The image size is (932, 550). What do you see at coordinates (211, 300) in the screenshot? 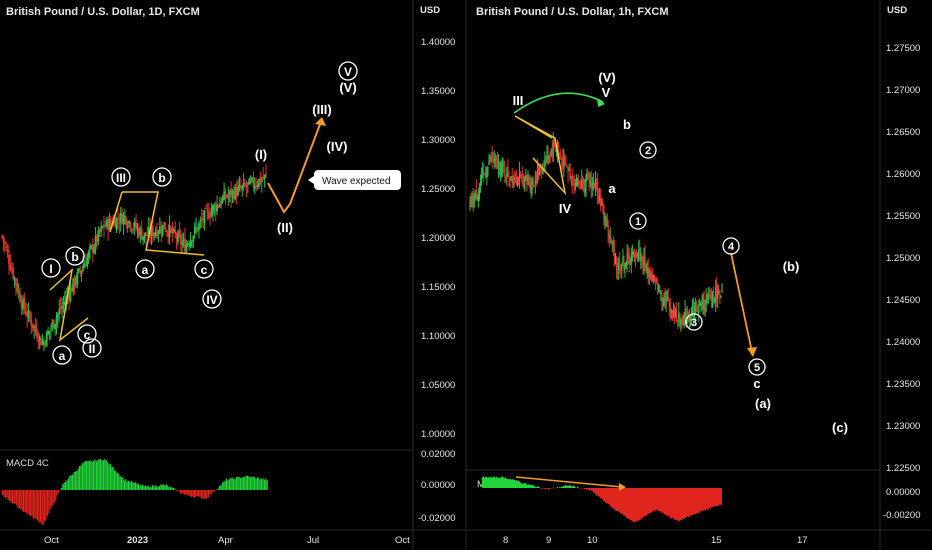
I see `daily-wave-IV: IV` at bounding box center [211, 300].